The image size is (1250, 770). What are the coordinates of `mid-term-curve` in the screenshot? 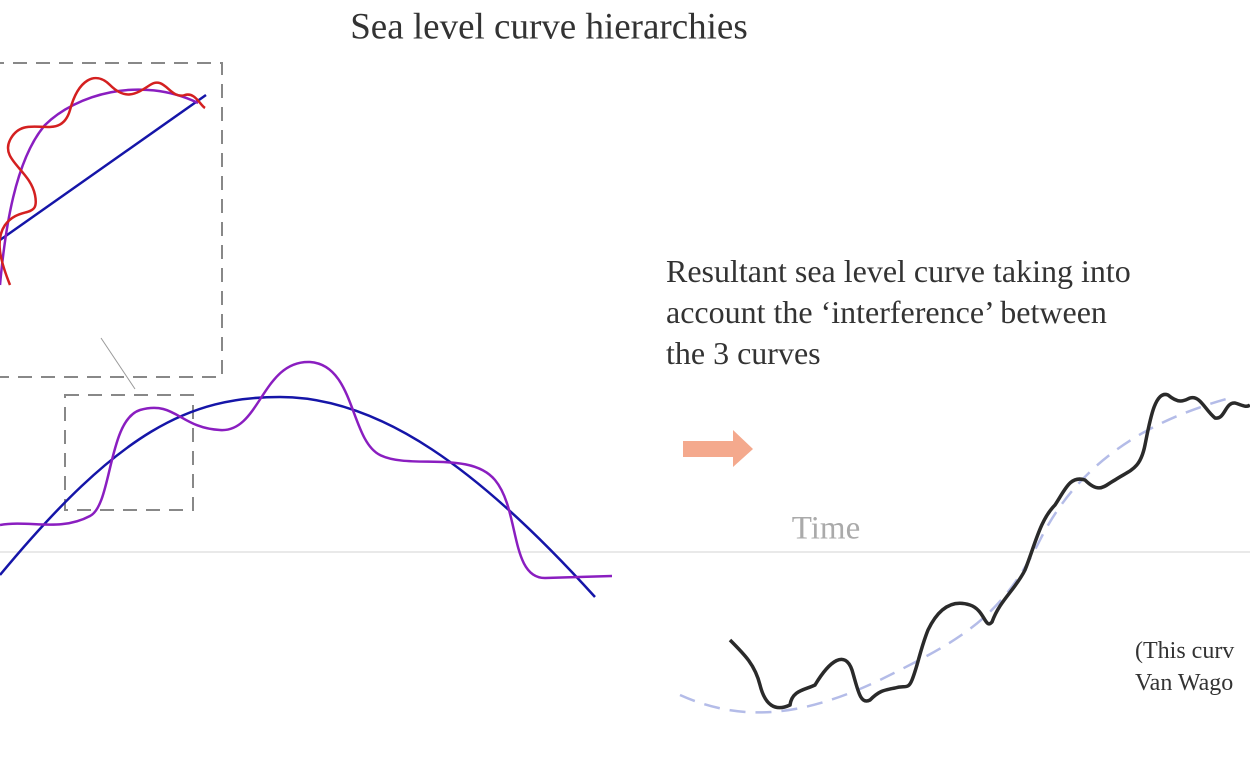 It's located at (306, 470).